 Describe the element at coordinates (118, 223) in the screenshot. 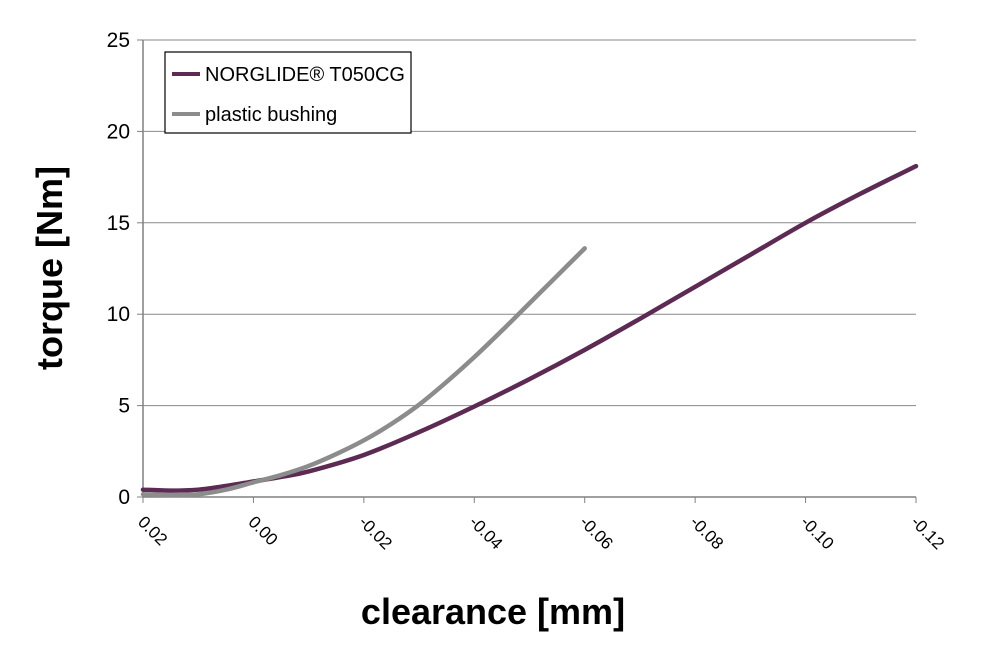

I see `y-tick-label: 15` at that location.